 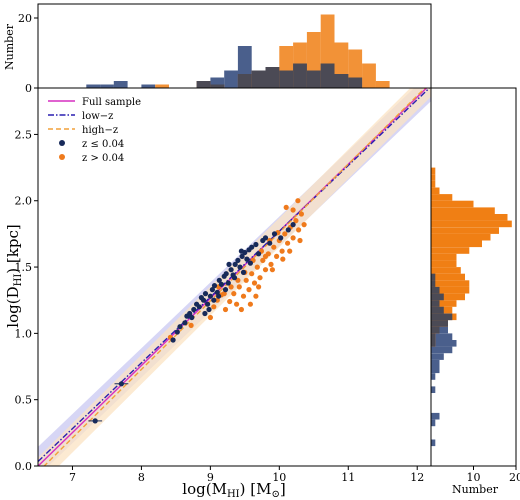 What do you see at coordinates (100, 130) in the screenshot?
I see `legend-label-high-z: high−z` at bounding box center [100, 130].